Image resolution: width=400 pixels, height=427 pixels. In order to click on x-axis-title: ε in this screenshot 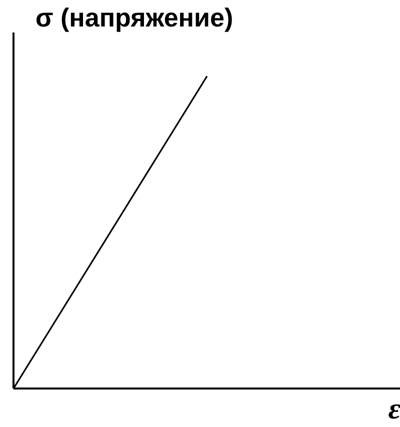, I will do `click(394, 409)`.